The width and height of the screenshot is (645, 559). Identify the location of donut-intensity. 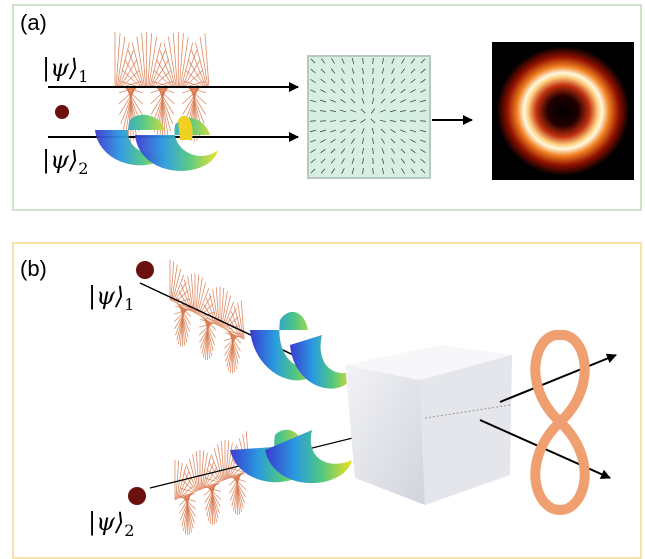
(563, 111).